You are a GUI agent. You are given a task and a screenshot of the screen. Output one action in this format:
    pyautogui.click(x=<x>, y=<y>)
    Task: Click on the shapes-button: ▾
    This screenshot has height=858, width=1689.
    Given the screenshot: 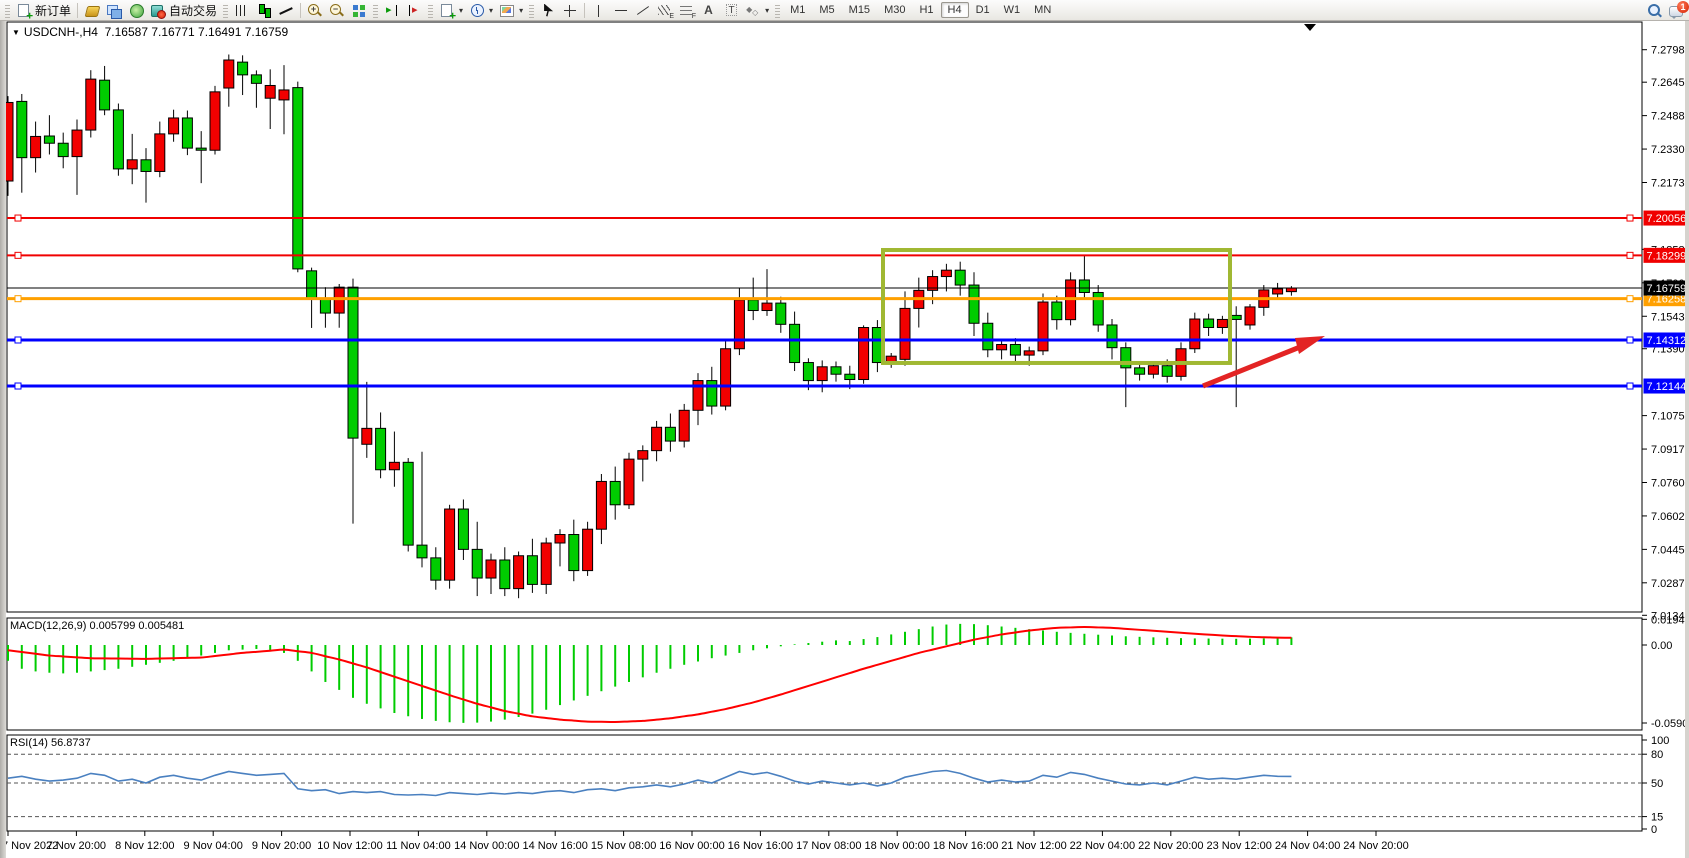 What is the action you would take?
    pyautogui.click(x=757, y=10)
    